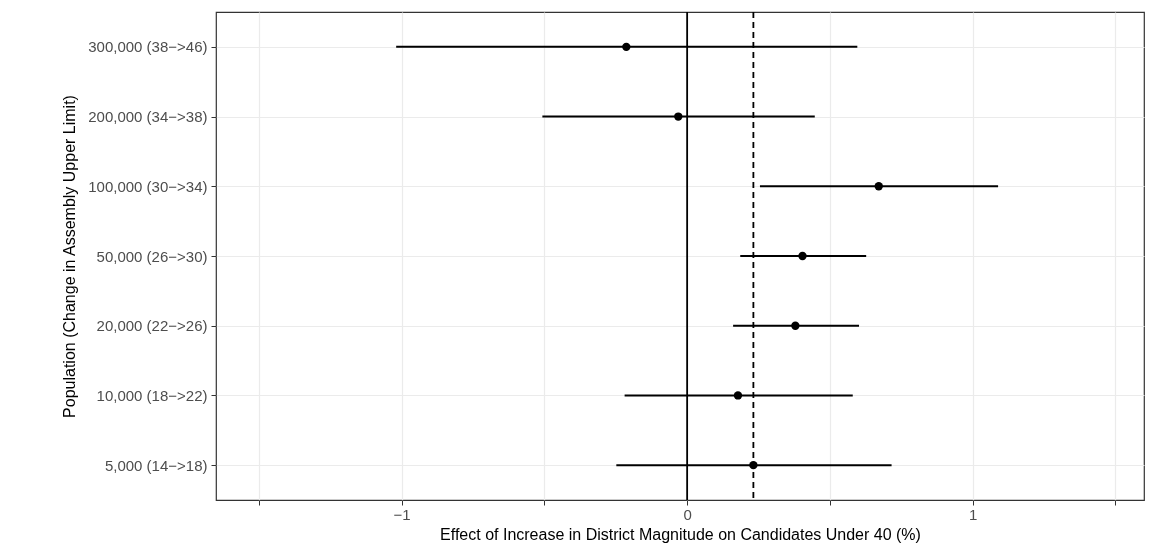  I want to click on y-tick-label: 300,000 (38−>46), so click(148, 47).